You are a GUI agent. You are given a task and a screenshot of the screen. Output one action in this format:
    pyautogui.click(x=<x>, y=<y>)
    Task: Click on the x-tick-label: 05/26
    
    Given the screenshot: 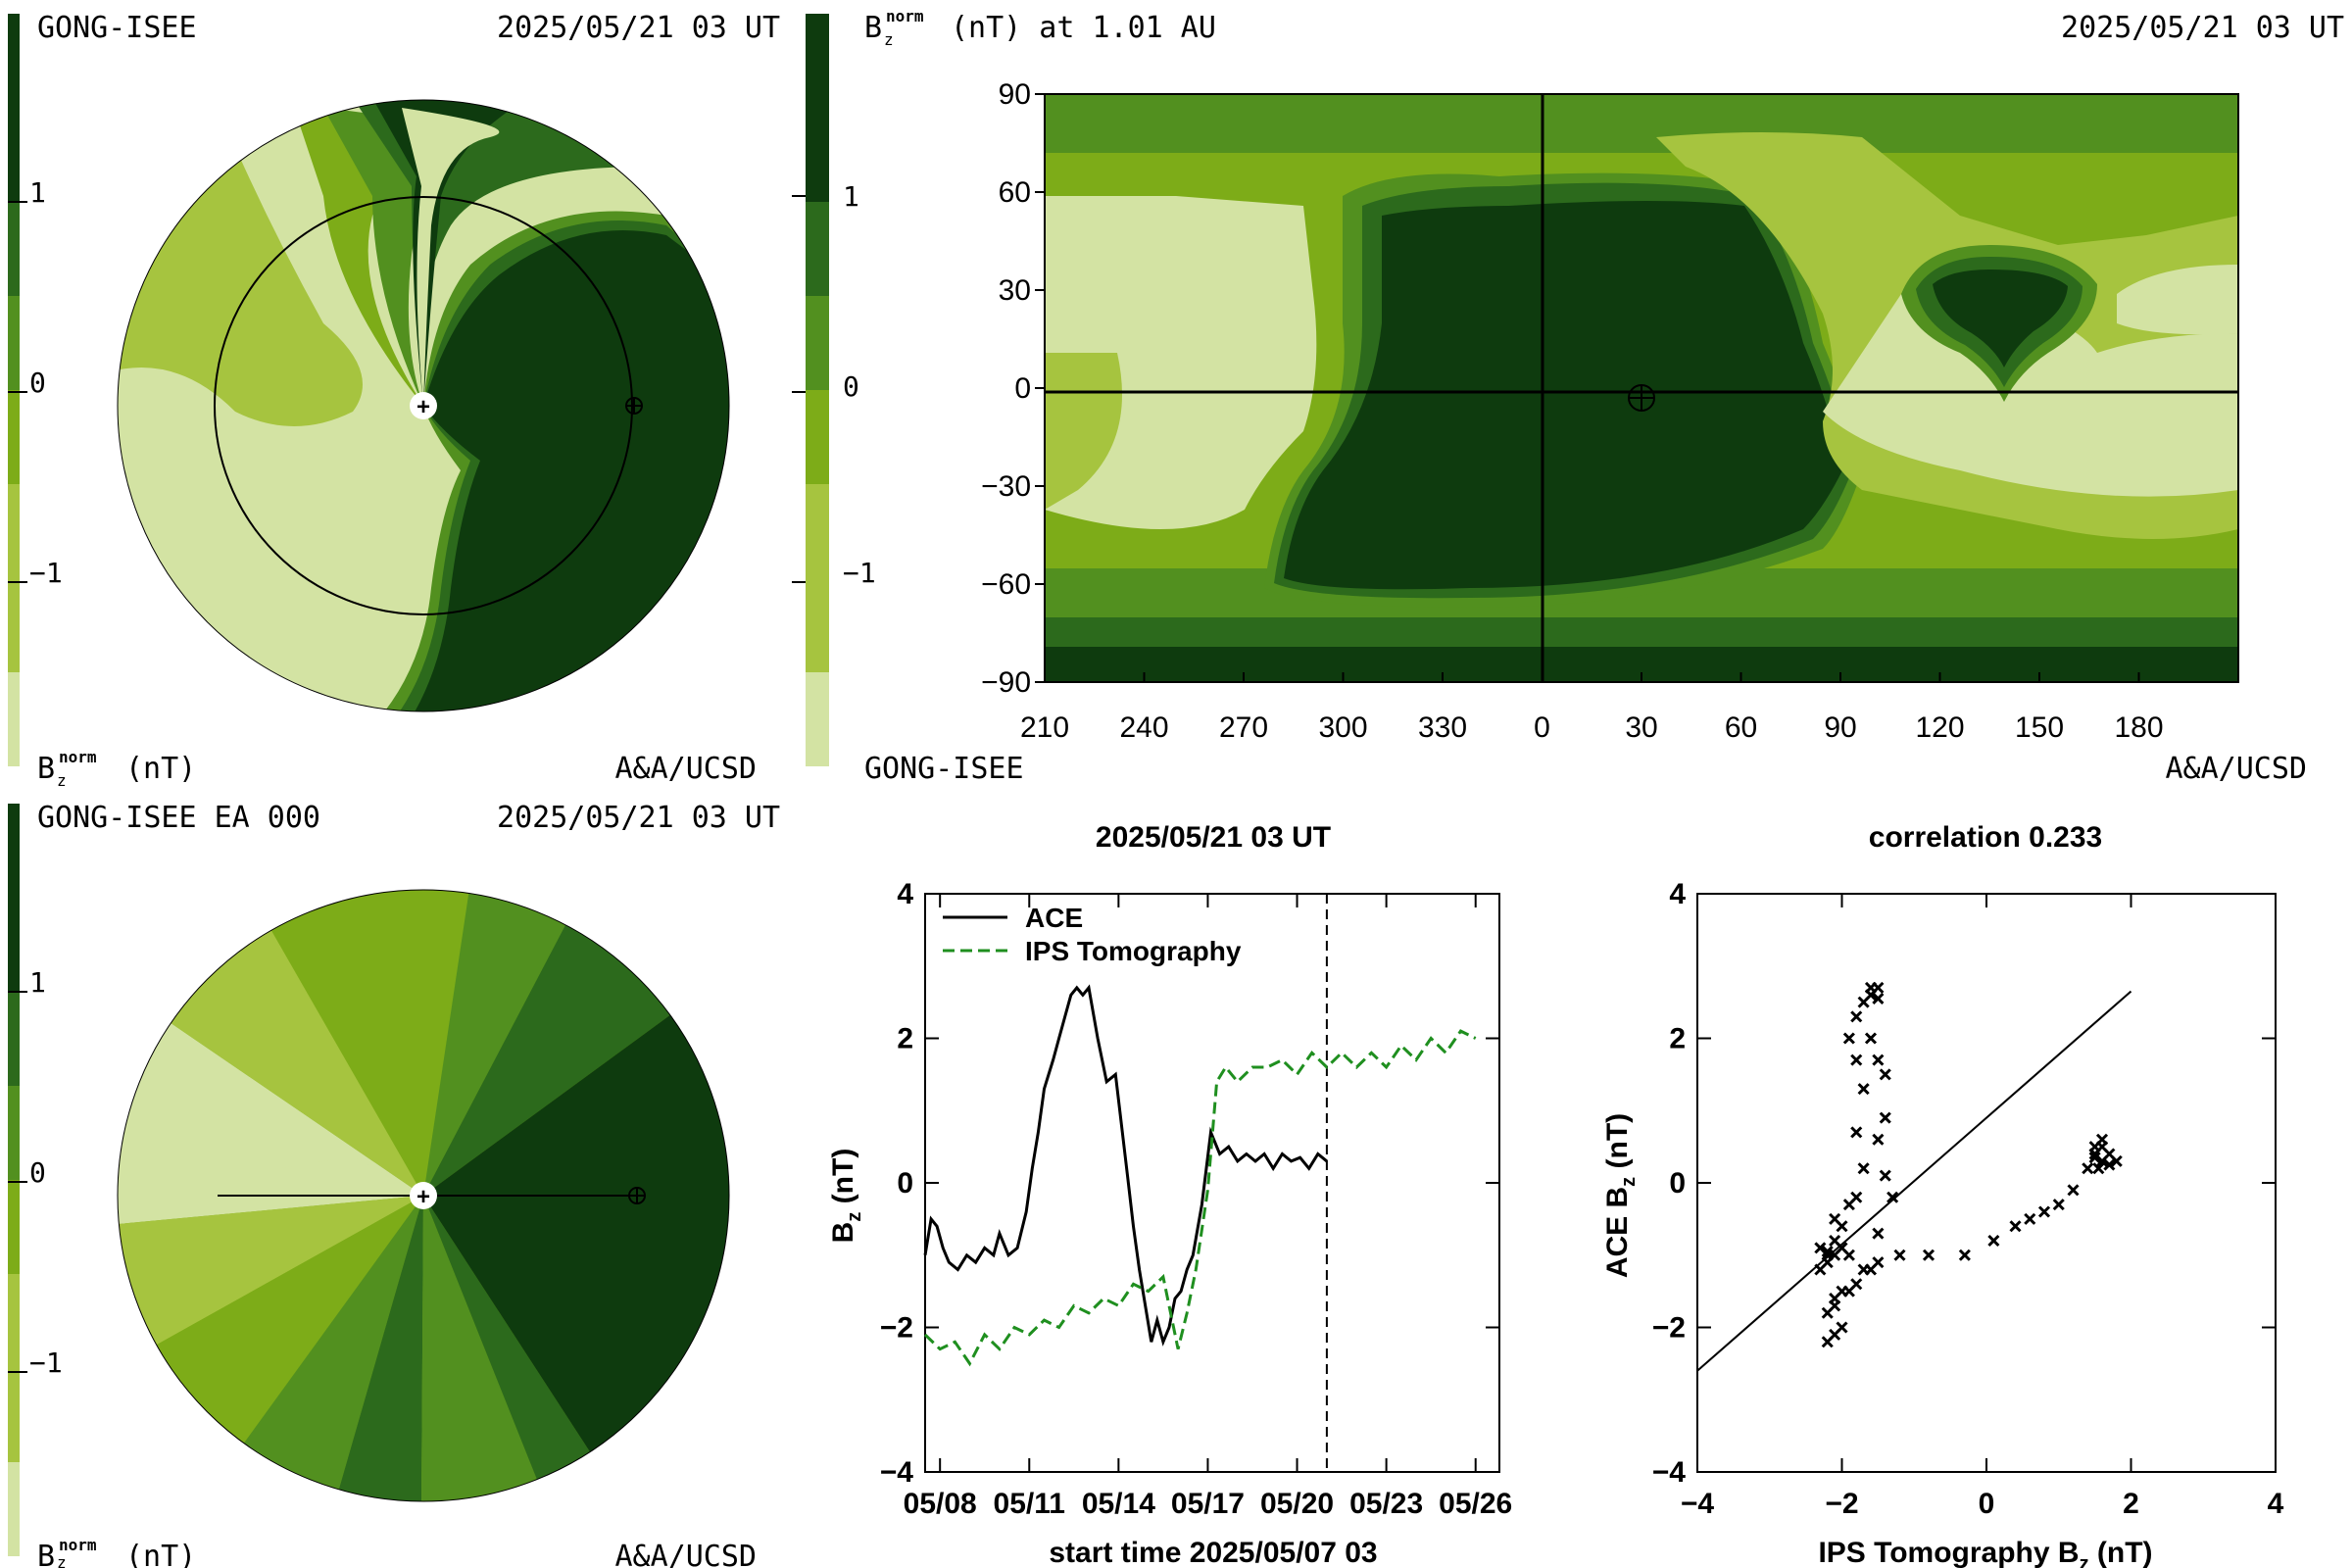 What is the action you would take?
    pyautogui.click(x=1475, y=1504)
    